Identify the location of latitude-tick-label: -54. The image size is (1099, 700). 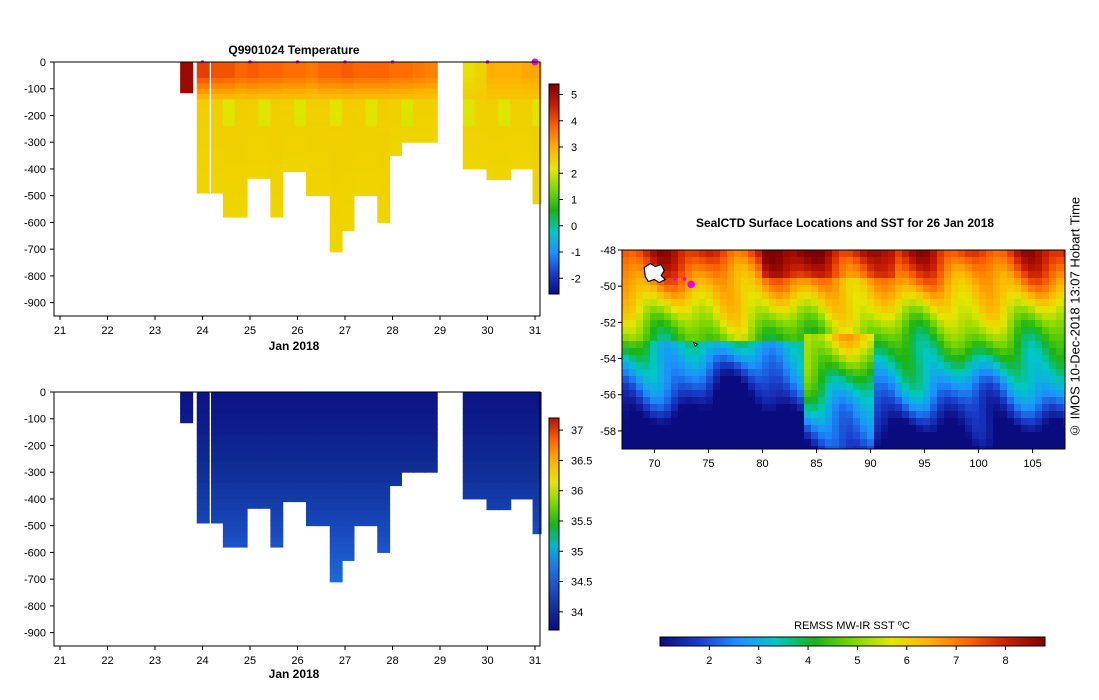
(608, 360).